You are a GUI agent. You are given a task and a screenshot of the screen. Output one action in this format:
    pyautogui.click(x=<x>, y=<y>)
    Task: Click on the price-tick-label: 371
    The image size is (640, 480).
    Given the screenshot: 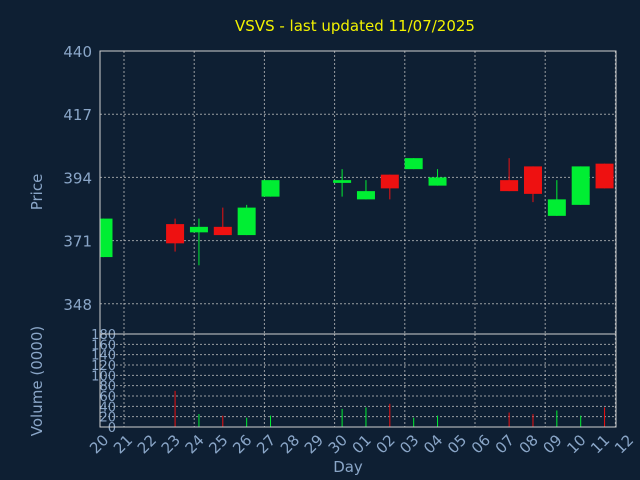 What is the action you would take?
    pyautogui.click(x=77, y=242)
    